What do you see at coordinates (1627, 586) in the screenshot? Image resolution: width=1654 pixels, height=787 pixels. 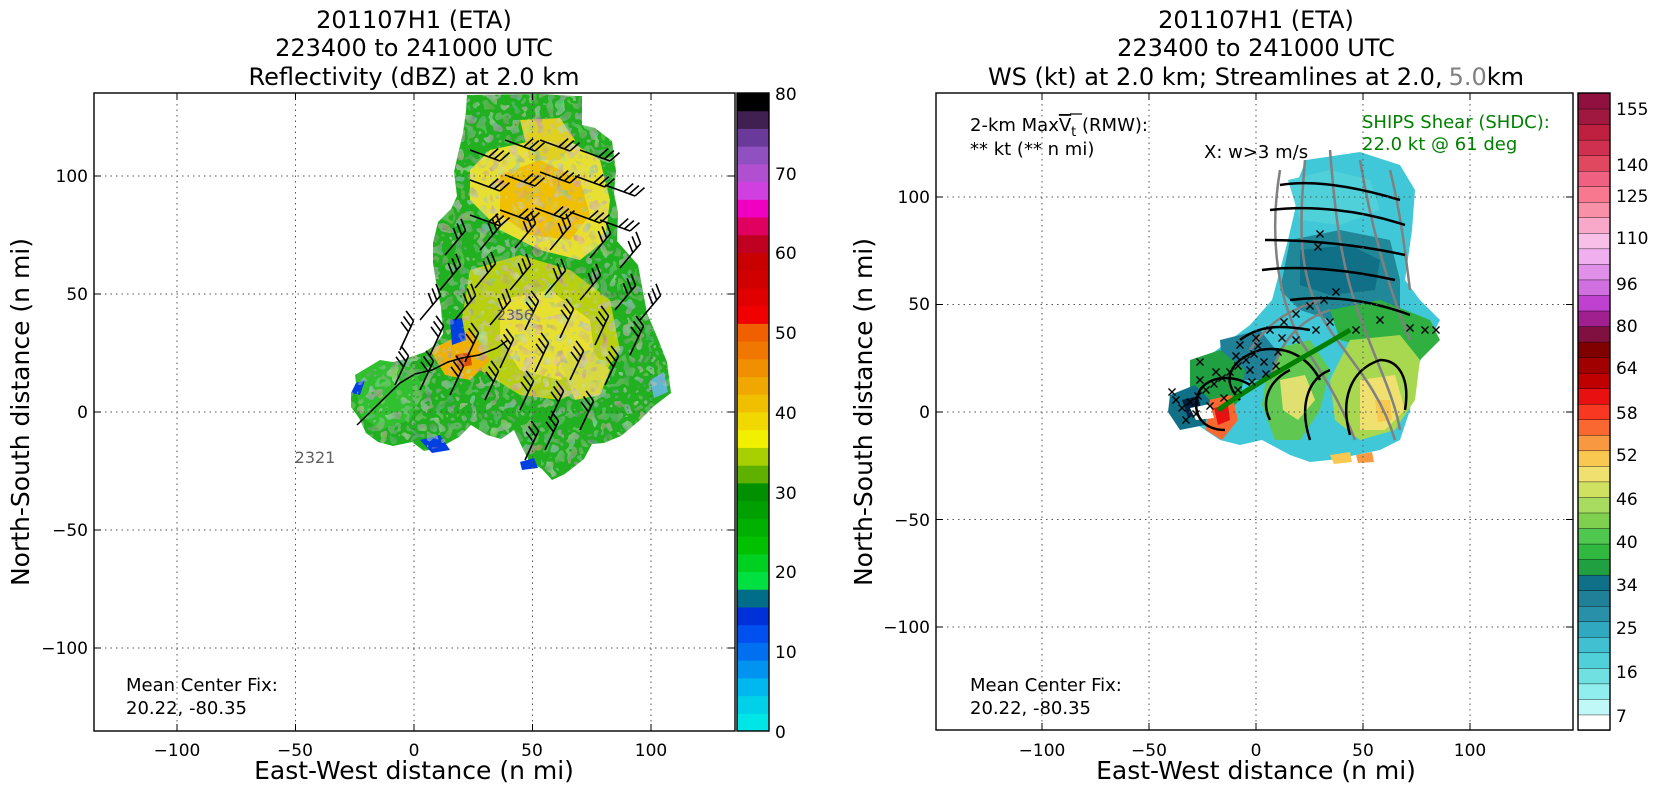 I see `cbar-right-tick-34: 34` at bounding box center [1627, 586].